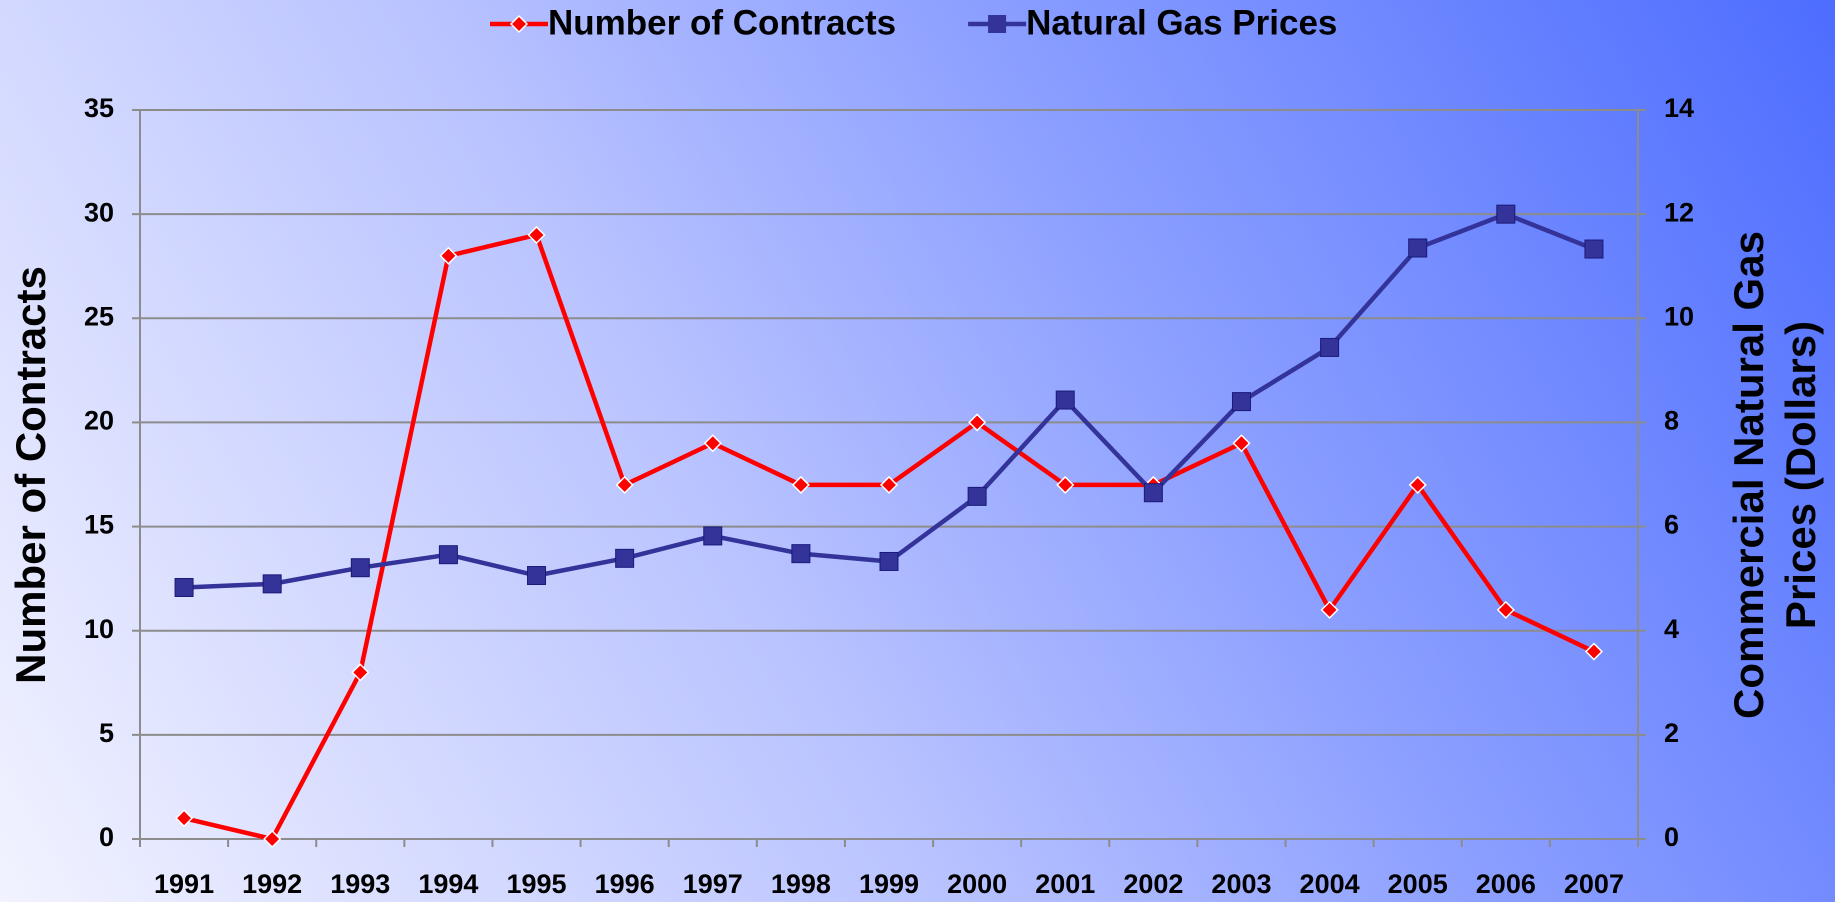  What do you see at coordinates (536, 884) in the screenshot?
I see `x-tick-label: 1995` at bounding box center [536, 884].